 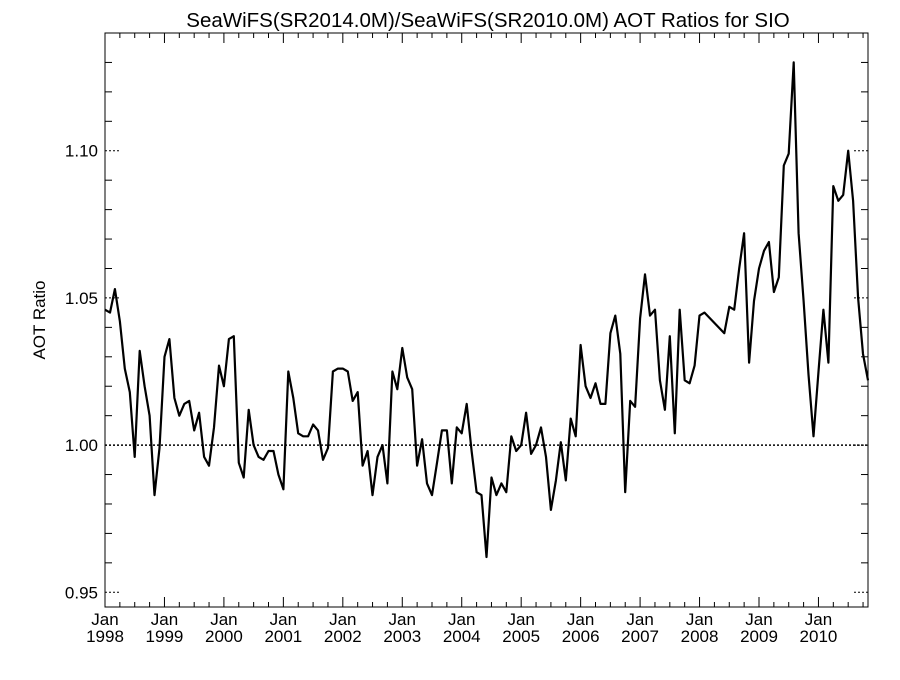 What do you see at coordinates (521, 636) in the screenshot?
I see `x-tick-label-year: 2005` at bounding box center [521, 636].